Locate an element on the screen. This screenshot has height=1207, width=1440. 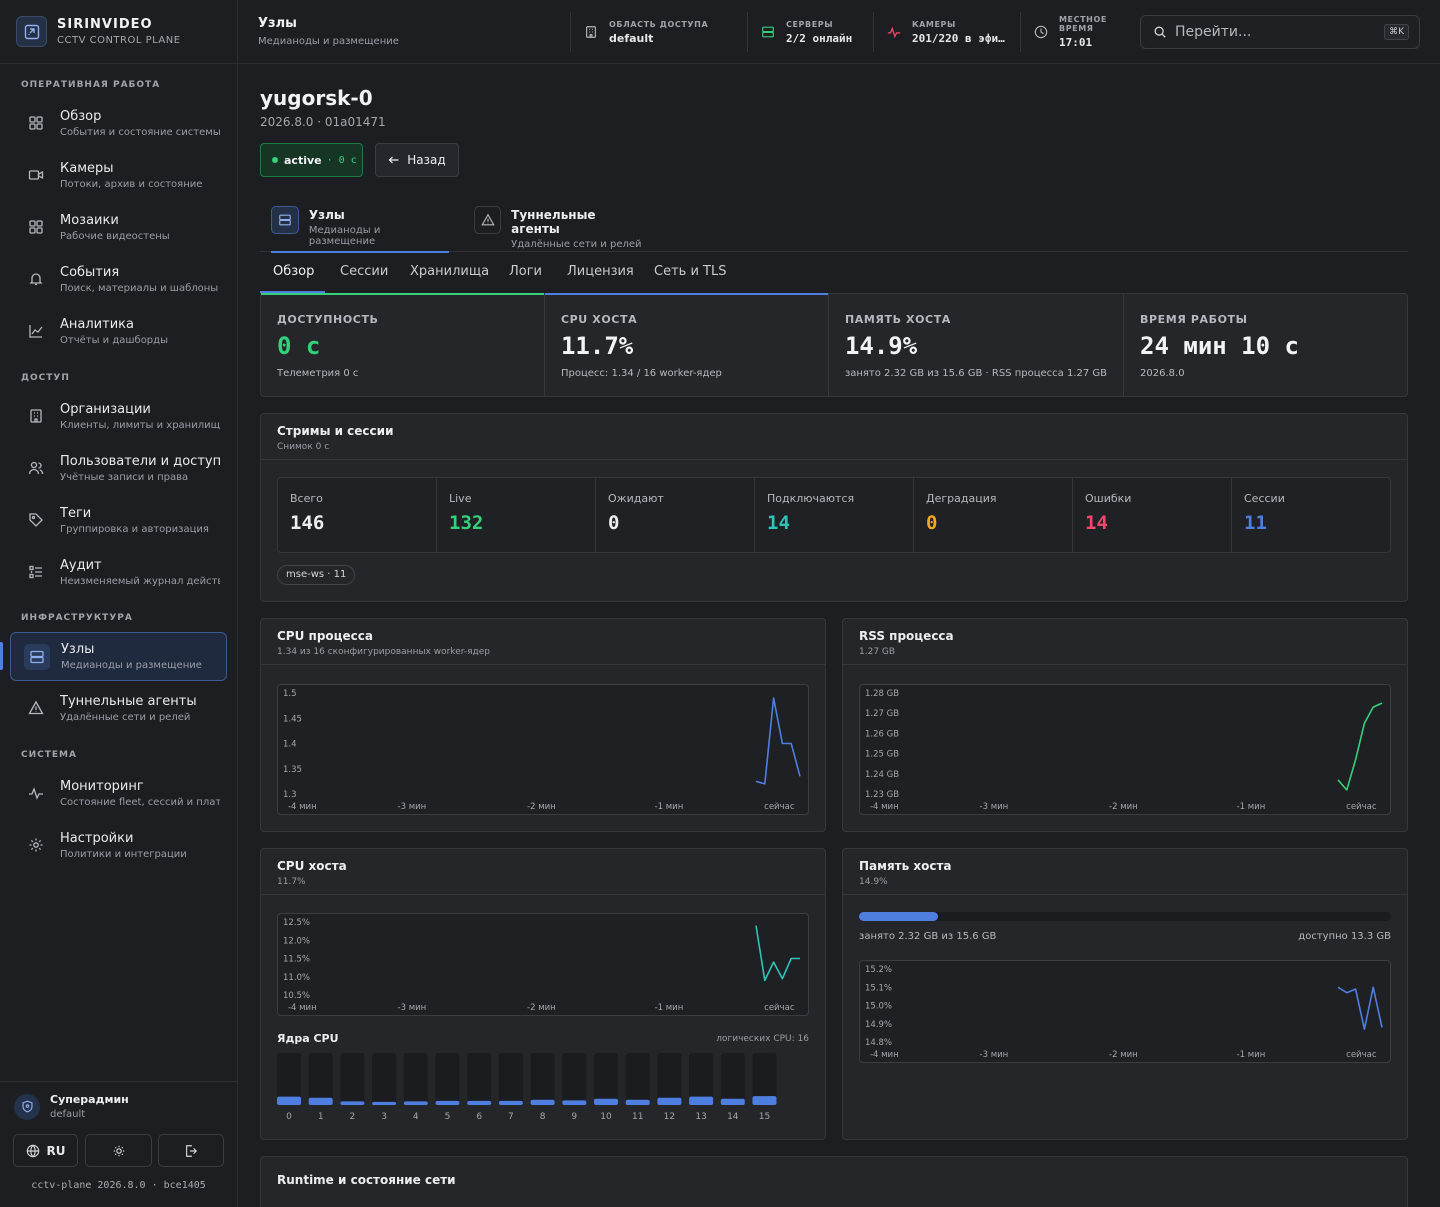
building-icon is located at coordinates (36, 416).